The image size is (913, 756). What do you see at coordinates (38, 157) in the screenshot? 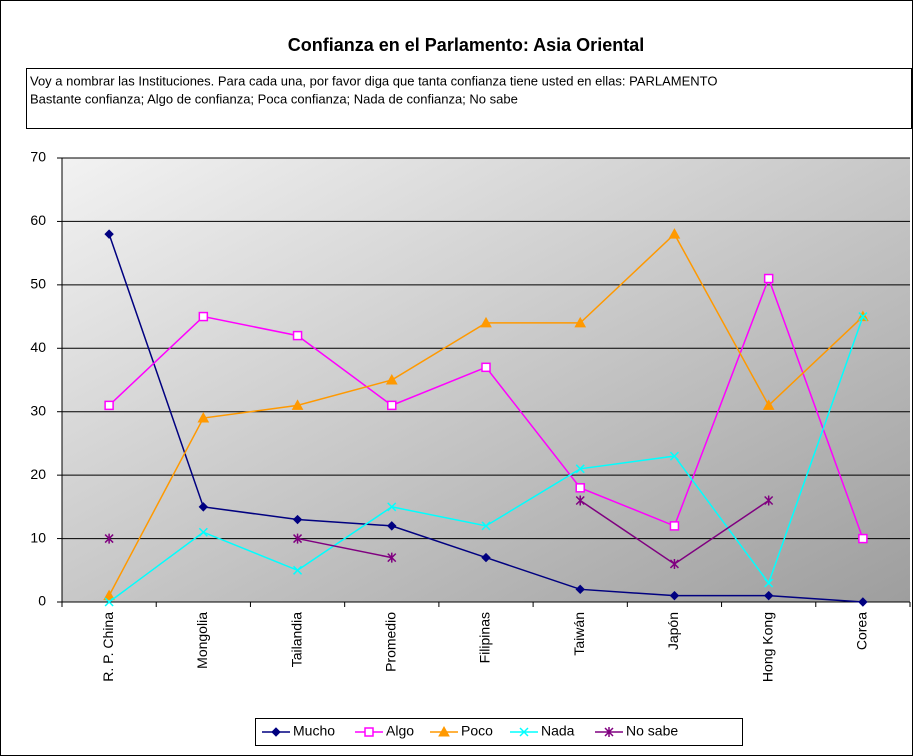
I see `y-tick-label: 70` at bounding box center [38, 157].